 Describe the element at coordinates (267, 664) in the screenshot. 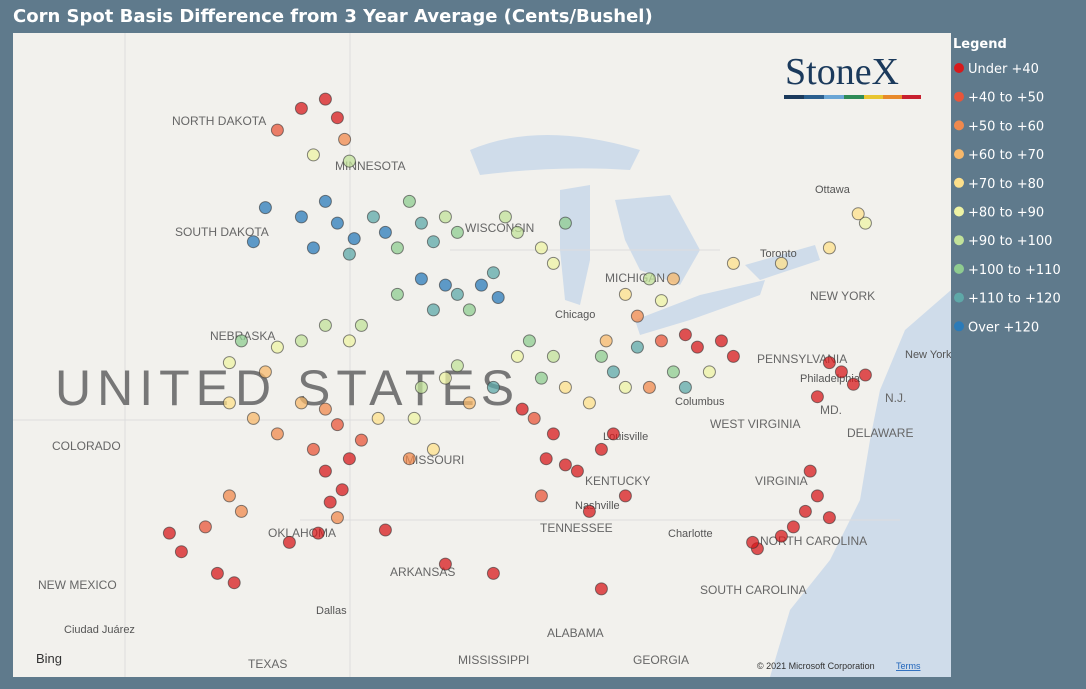

I see `map-label: TEXAS` at that location.